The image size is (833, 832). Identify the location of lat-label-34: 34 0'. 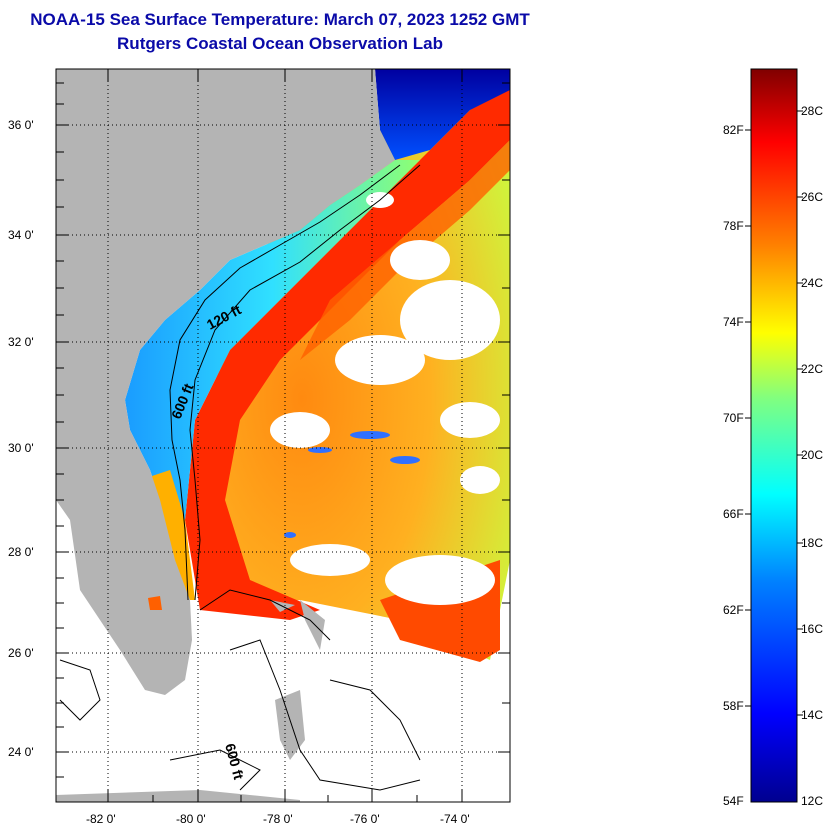
(21, 235).